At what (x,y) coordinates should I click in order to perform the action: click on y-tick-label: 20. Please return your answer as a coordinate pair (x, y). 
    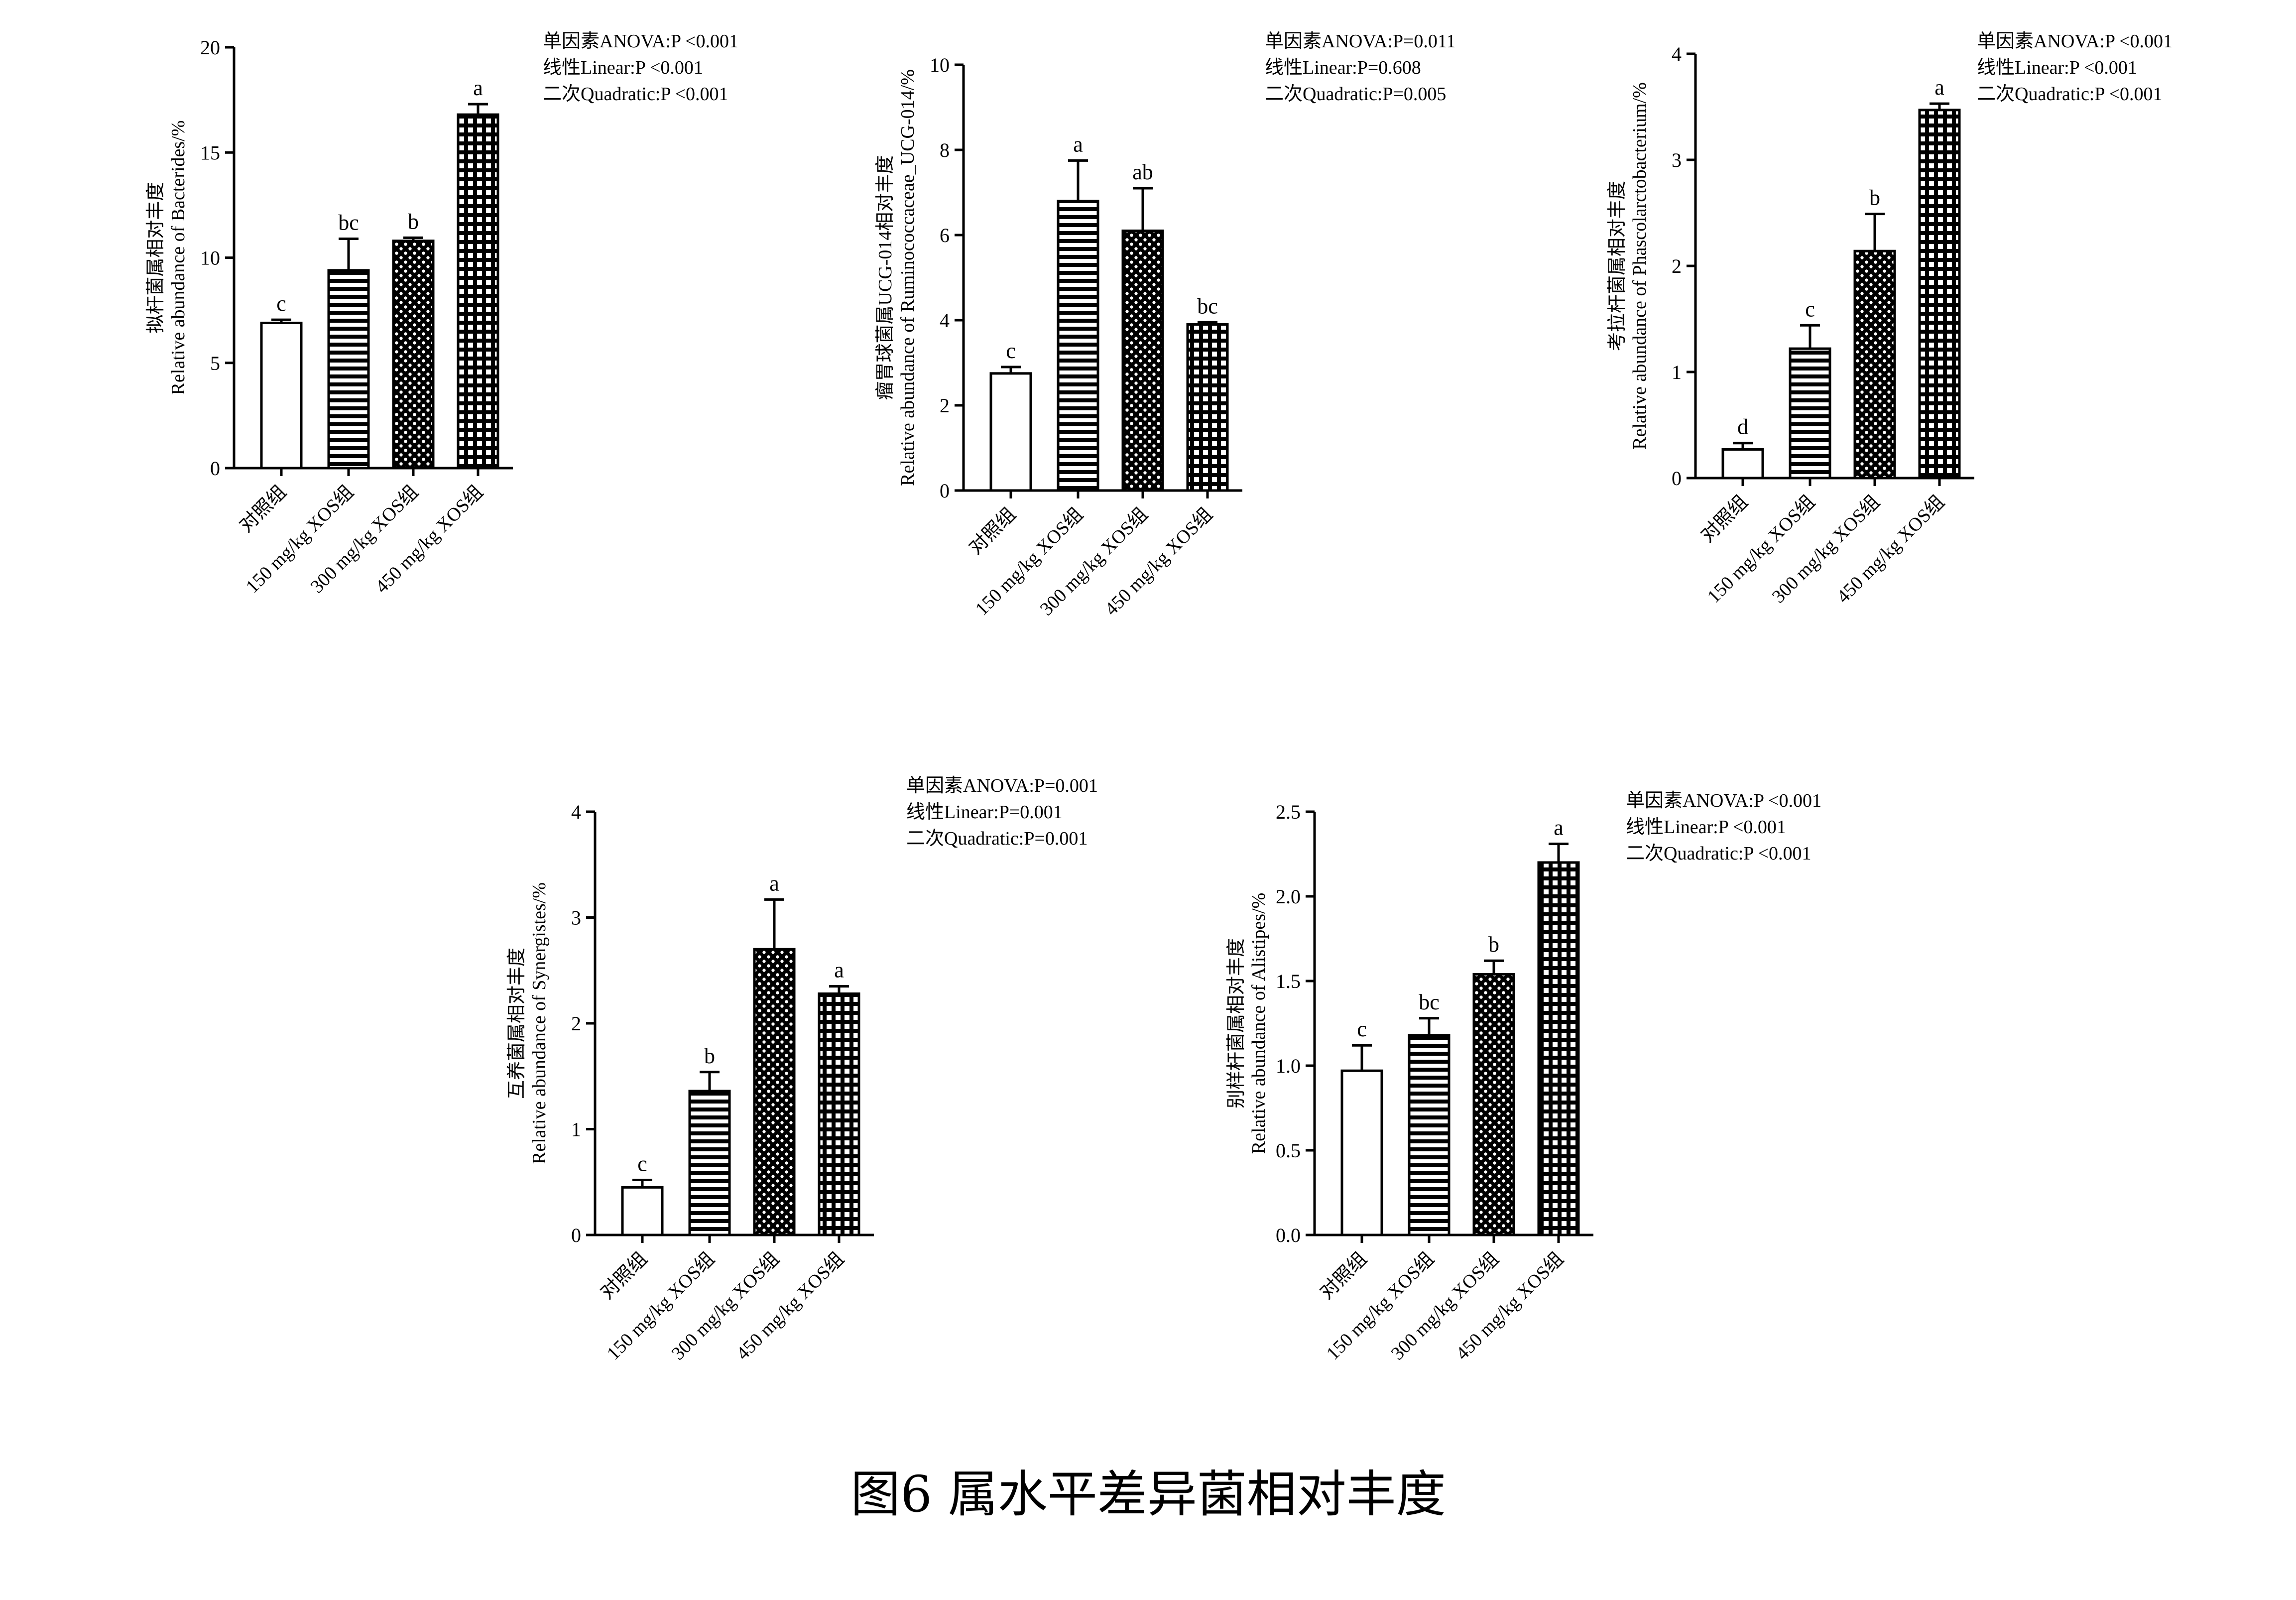
    Looking at the image, I should click on (210, 48).